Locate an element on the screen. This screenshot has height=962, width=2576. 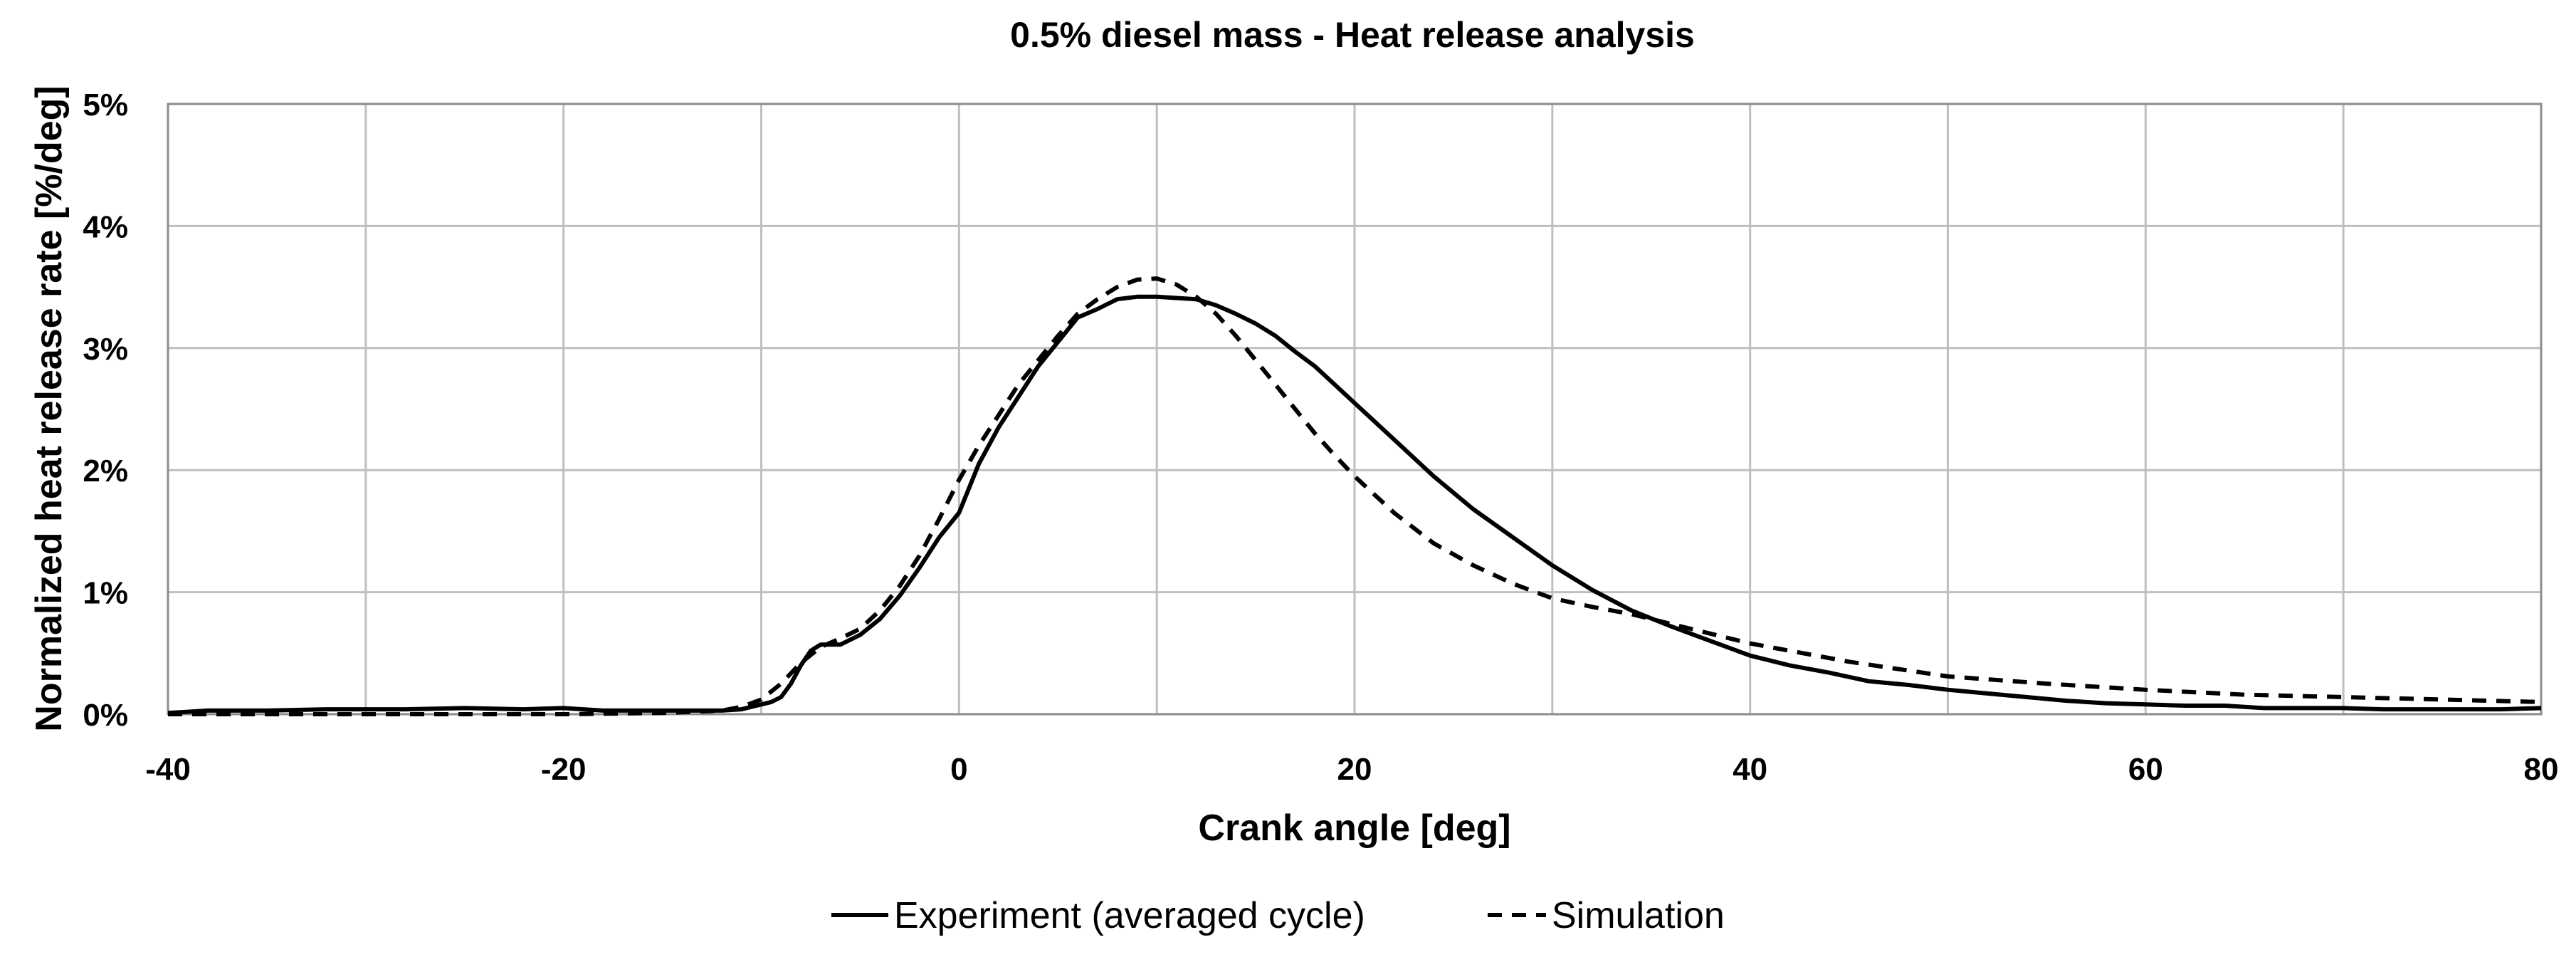
y-tick-label: 1% is located at coordinates (105, 593).